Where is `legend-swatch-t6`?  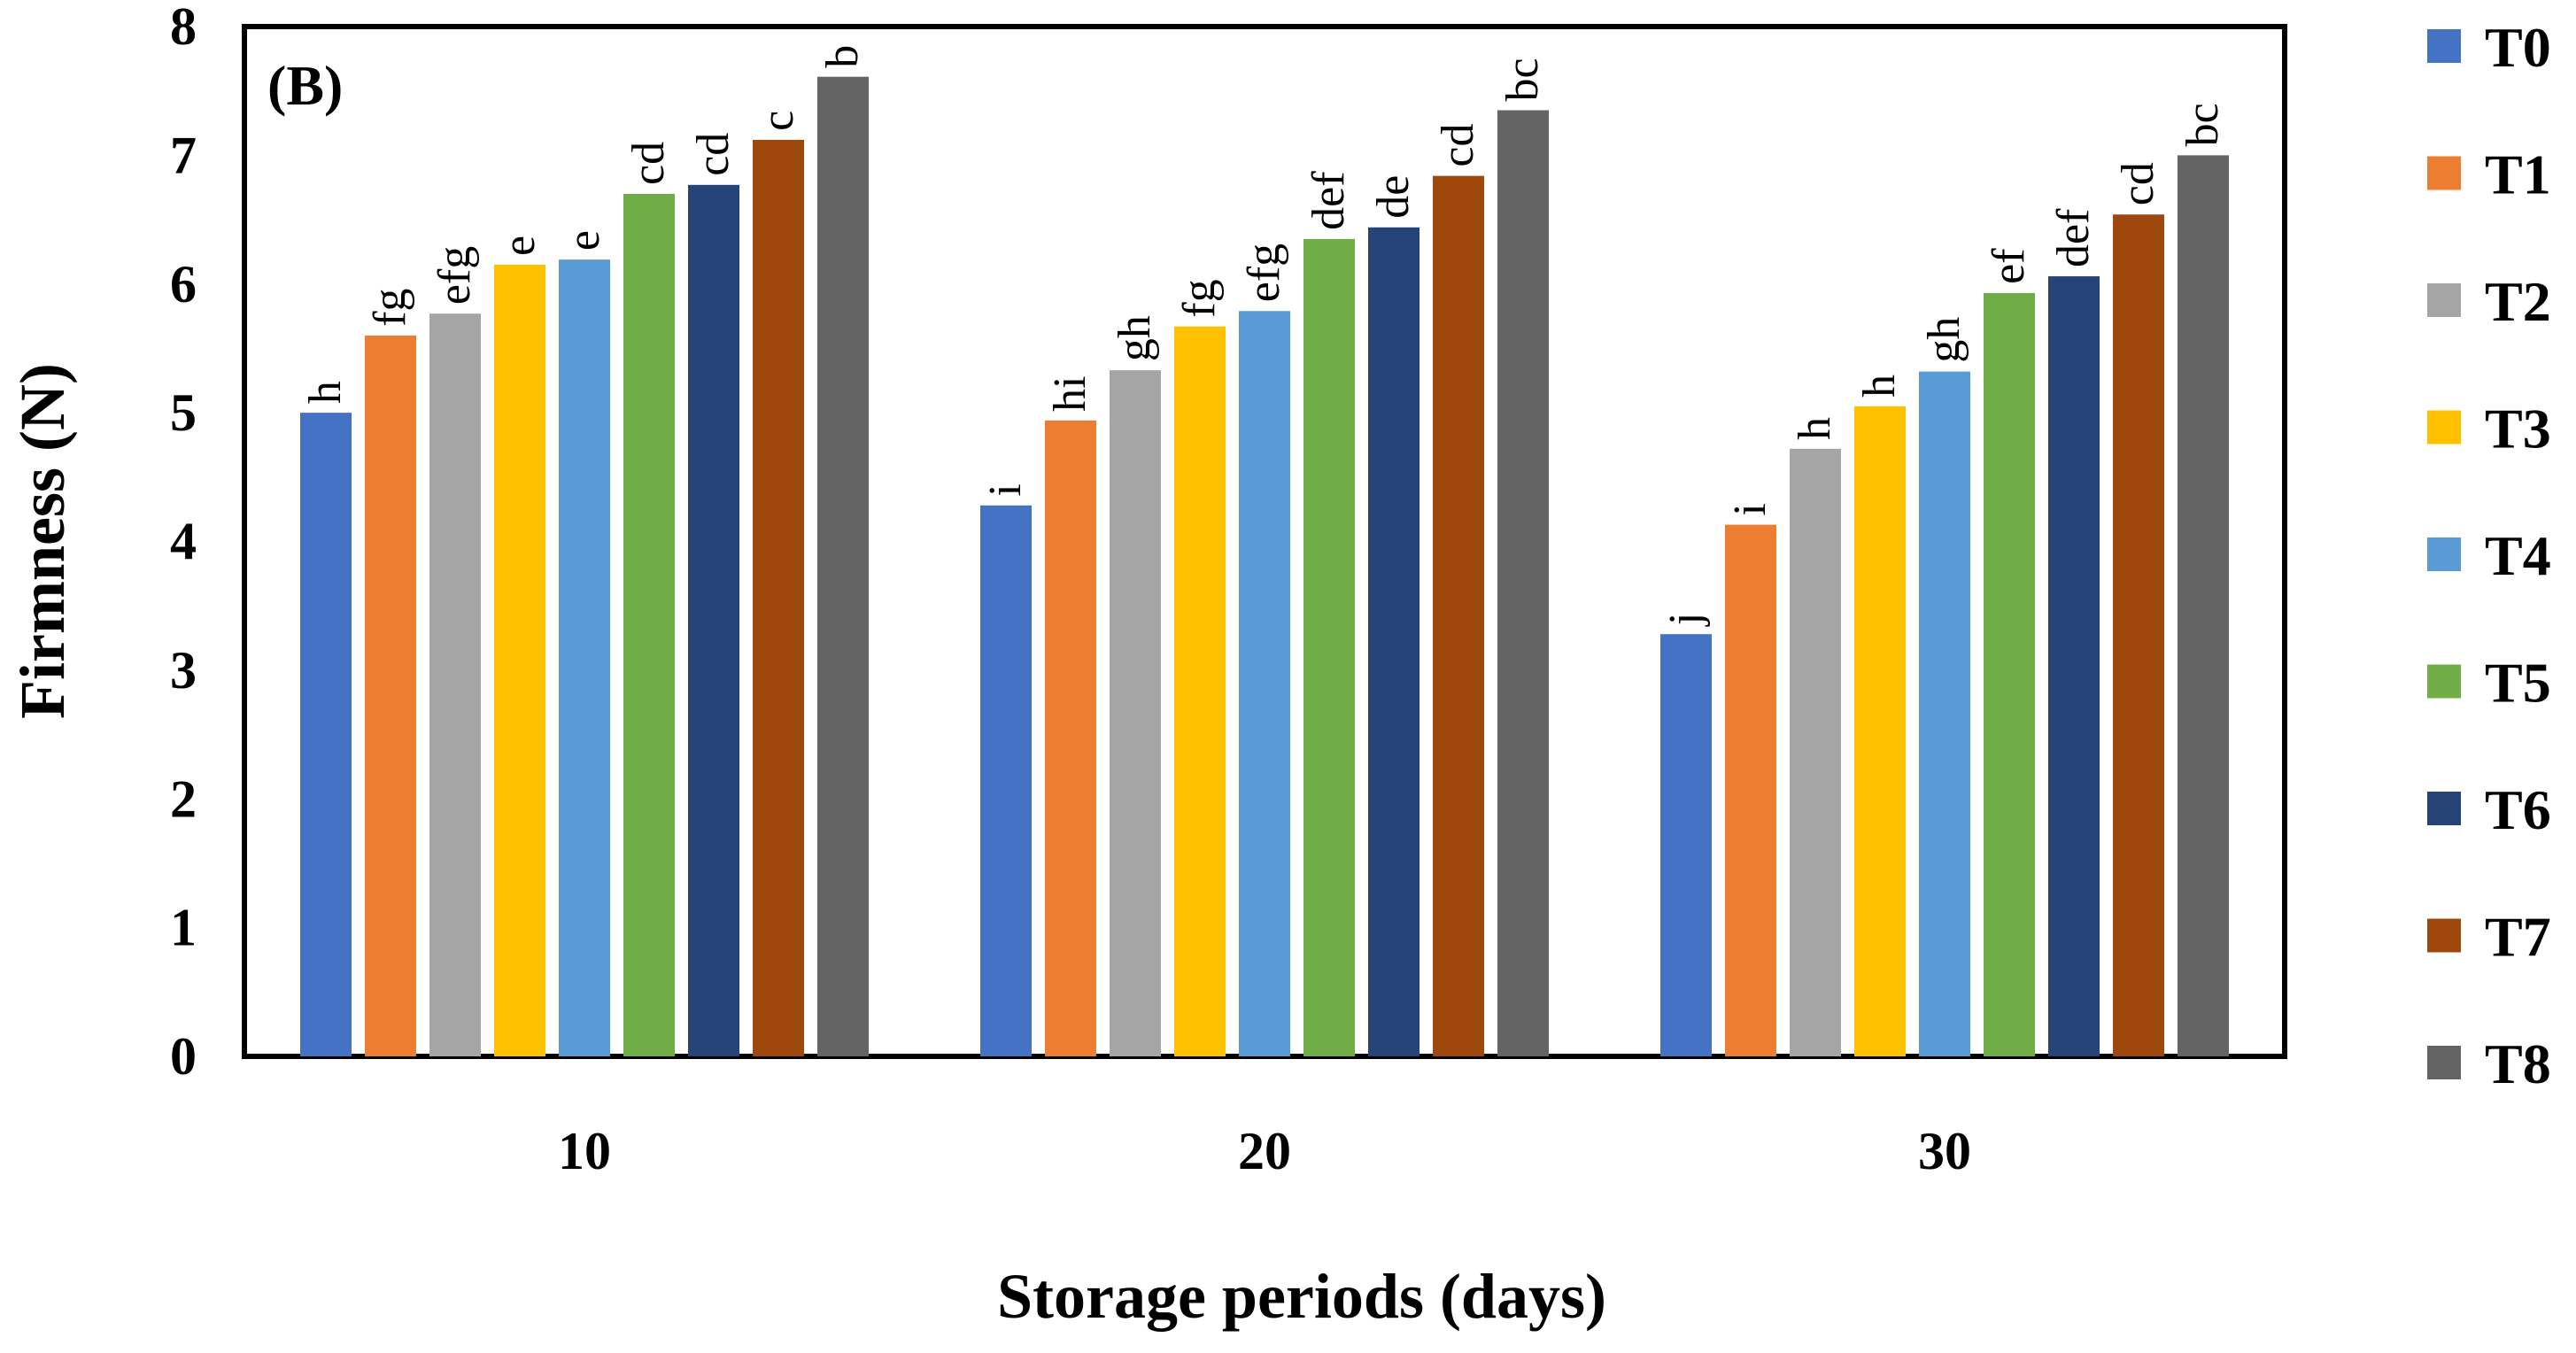 legend-swatch-t6 is located at coordinates (2444, 808).